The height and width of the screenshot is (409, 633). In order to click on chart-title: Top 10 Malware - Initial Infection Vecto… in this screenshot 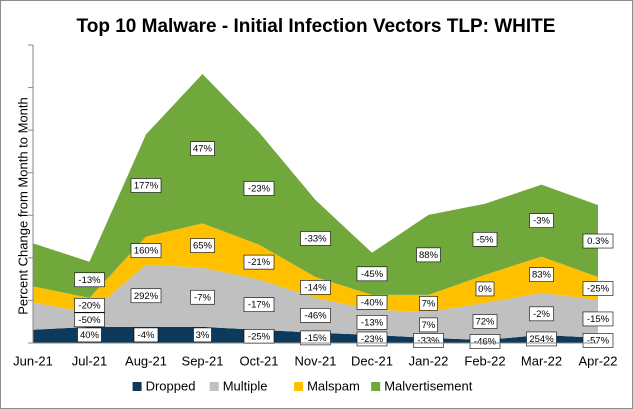, I will do `click(316, 26)`.